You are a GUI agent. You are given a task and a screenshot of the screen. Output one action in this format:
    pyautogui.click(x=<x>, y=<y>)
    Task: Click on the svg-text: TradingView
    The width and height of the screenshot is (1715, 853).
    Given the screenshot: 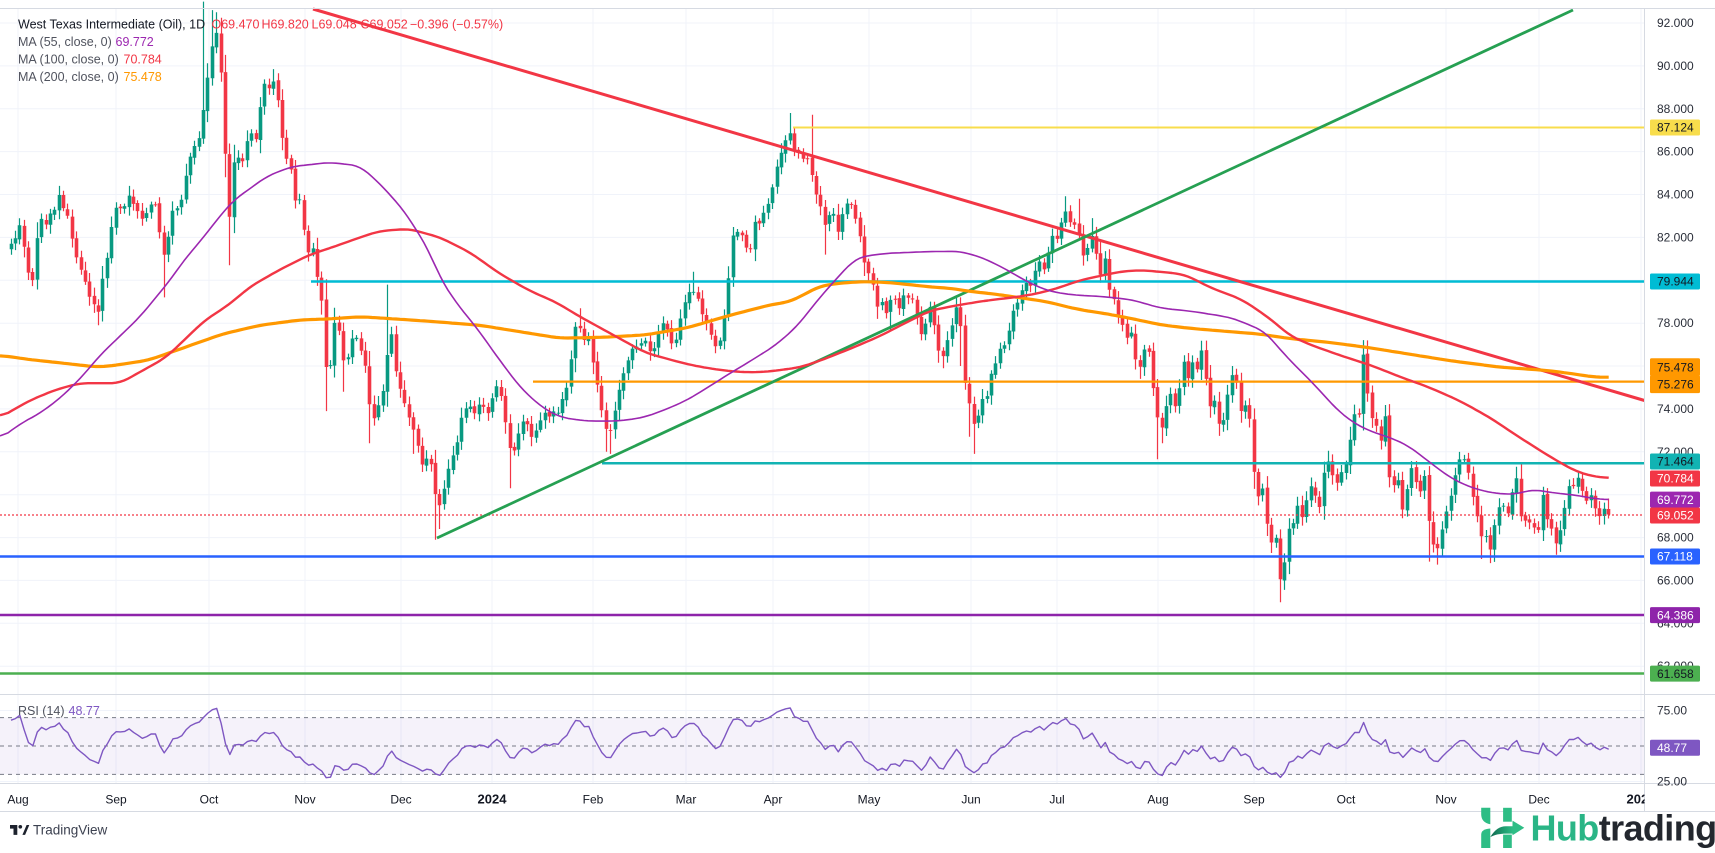 What is the action you would take?
    pyautogui.click(x=70, y=830)
    